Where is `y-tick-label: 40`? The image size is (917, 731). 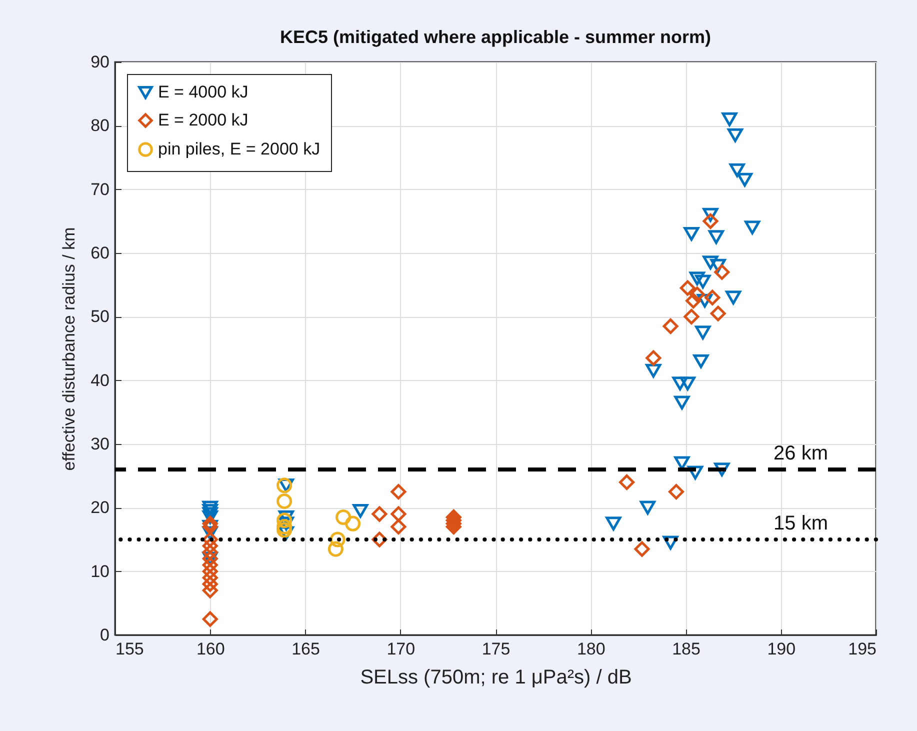
y-tick-label: 40 is located at coordinates (100, 380).